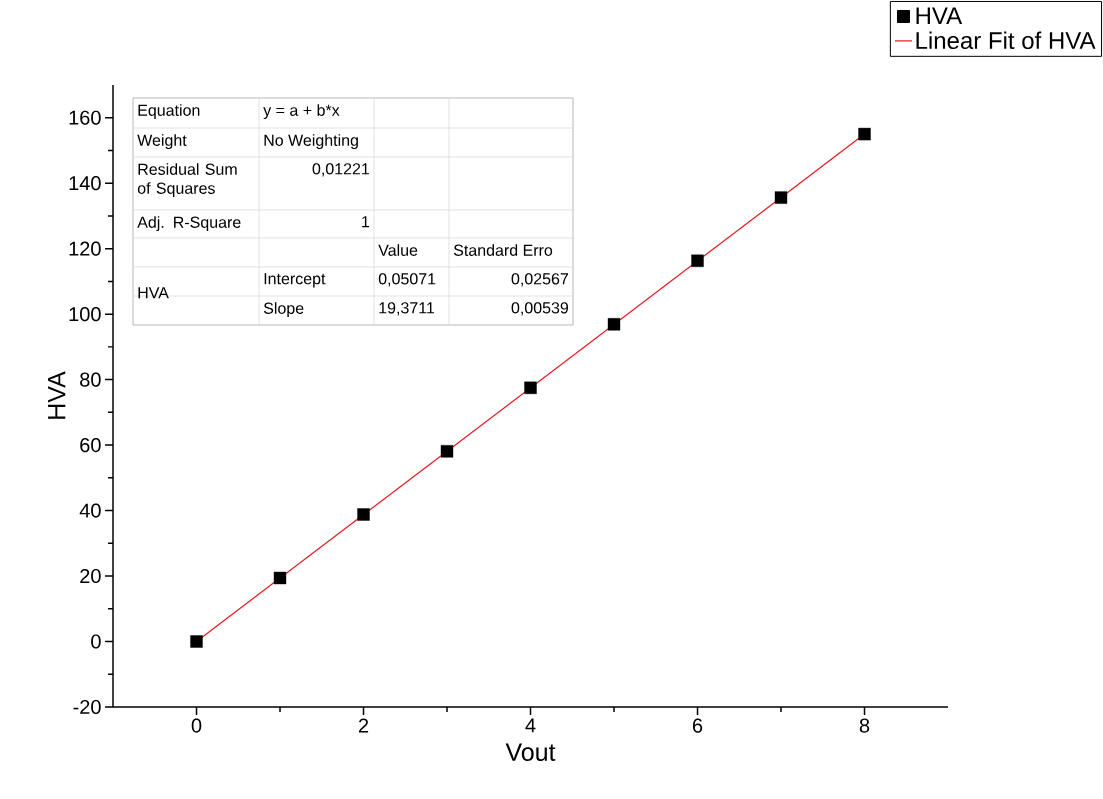 This screenshot has width=1103, height=799. Describe the element at coordinates (363, 725) in the screenshot. I see `x-tick-label: 2` at that location.